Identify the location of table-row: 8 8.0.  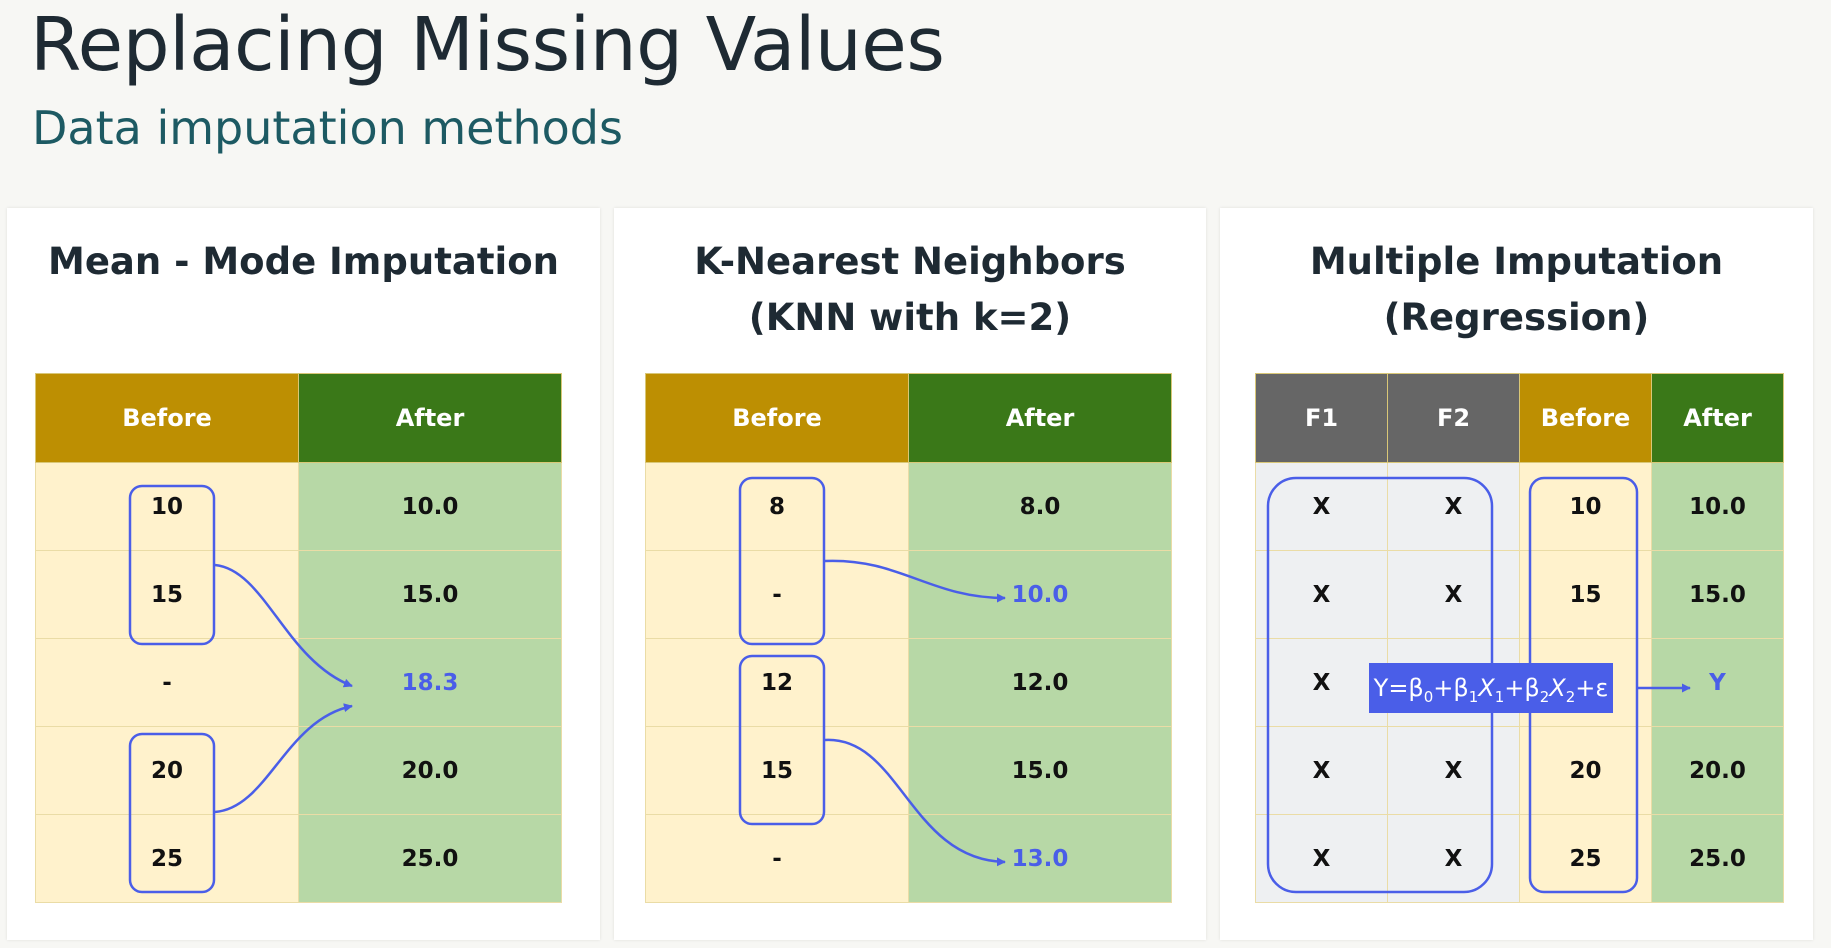
(908, 506).